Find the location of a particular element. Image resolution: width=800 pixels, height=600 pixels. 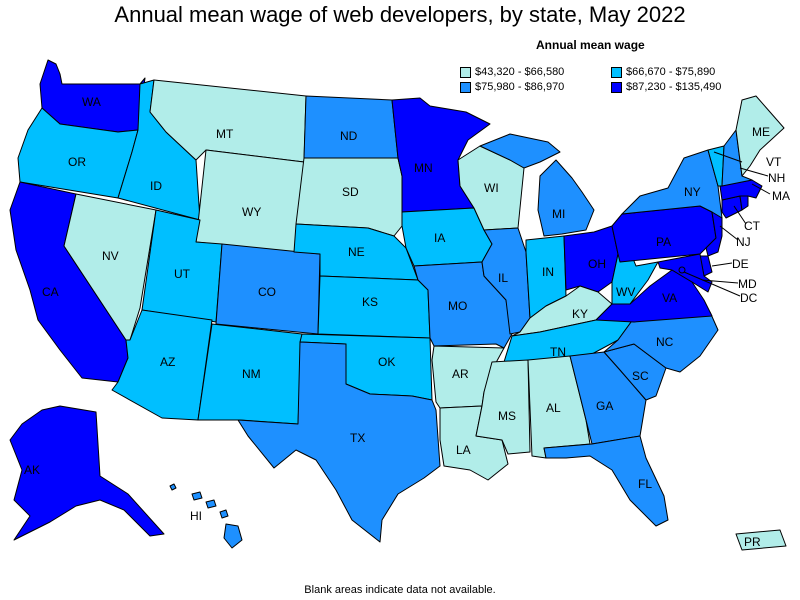

label-KY: KY is located at coordinates (580, 314).